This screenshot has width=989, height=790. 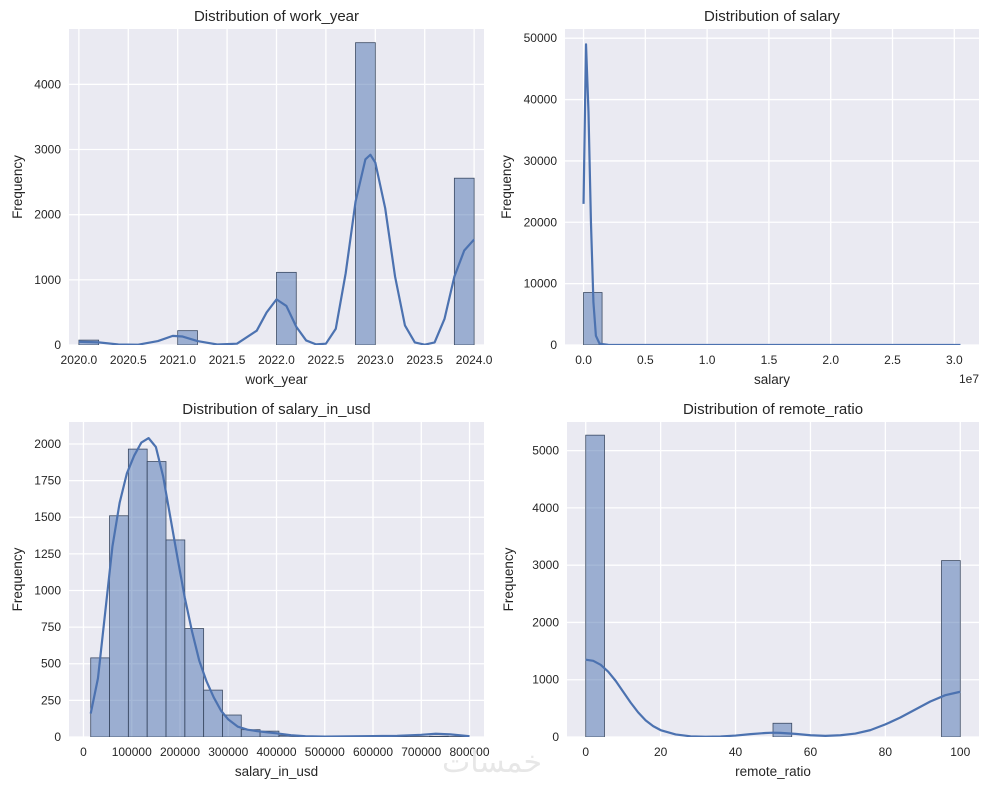 I want to click on y-tick-label: 40000, so click(x=541, y=100).